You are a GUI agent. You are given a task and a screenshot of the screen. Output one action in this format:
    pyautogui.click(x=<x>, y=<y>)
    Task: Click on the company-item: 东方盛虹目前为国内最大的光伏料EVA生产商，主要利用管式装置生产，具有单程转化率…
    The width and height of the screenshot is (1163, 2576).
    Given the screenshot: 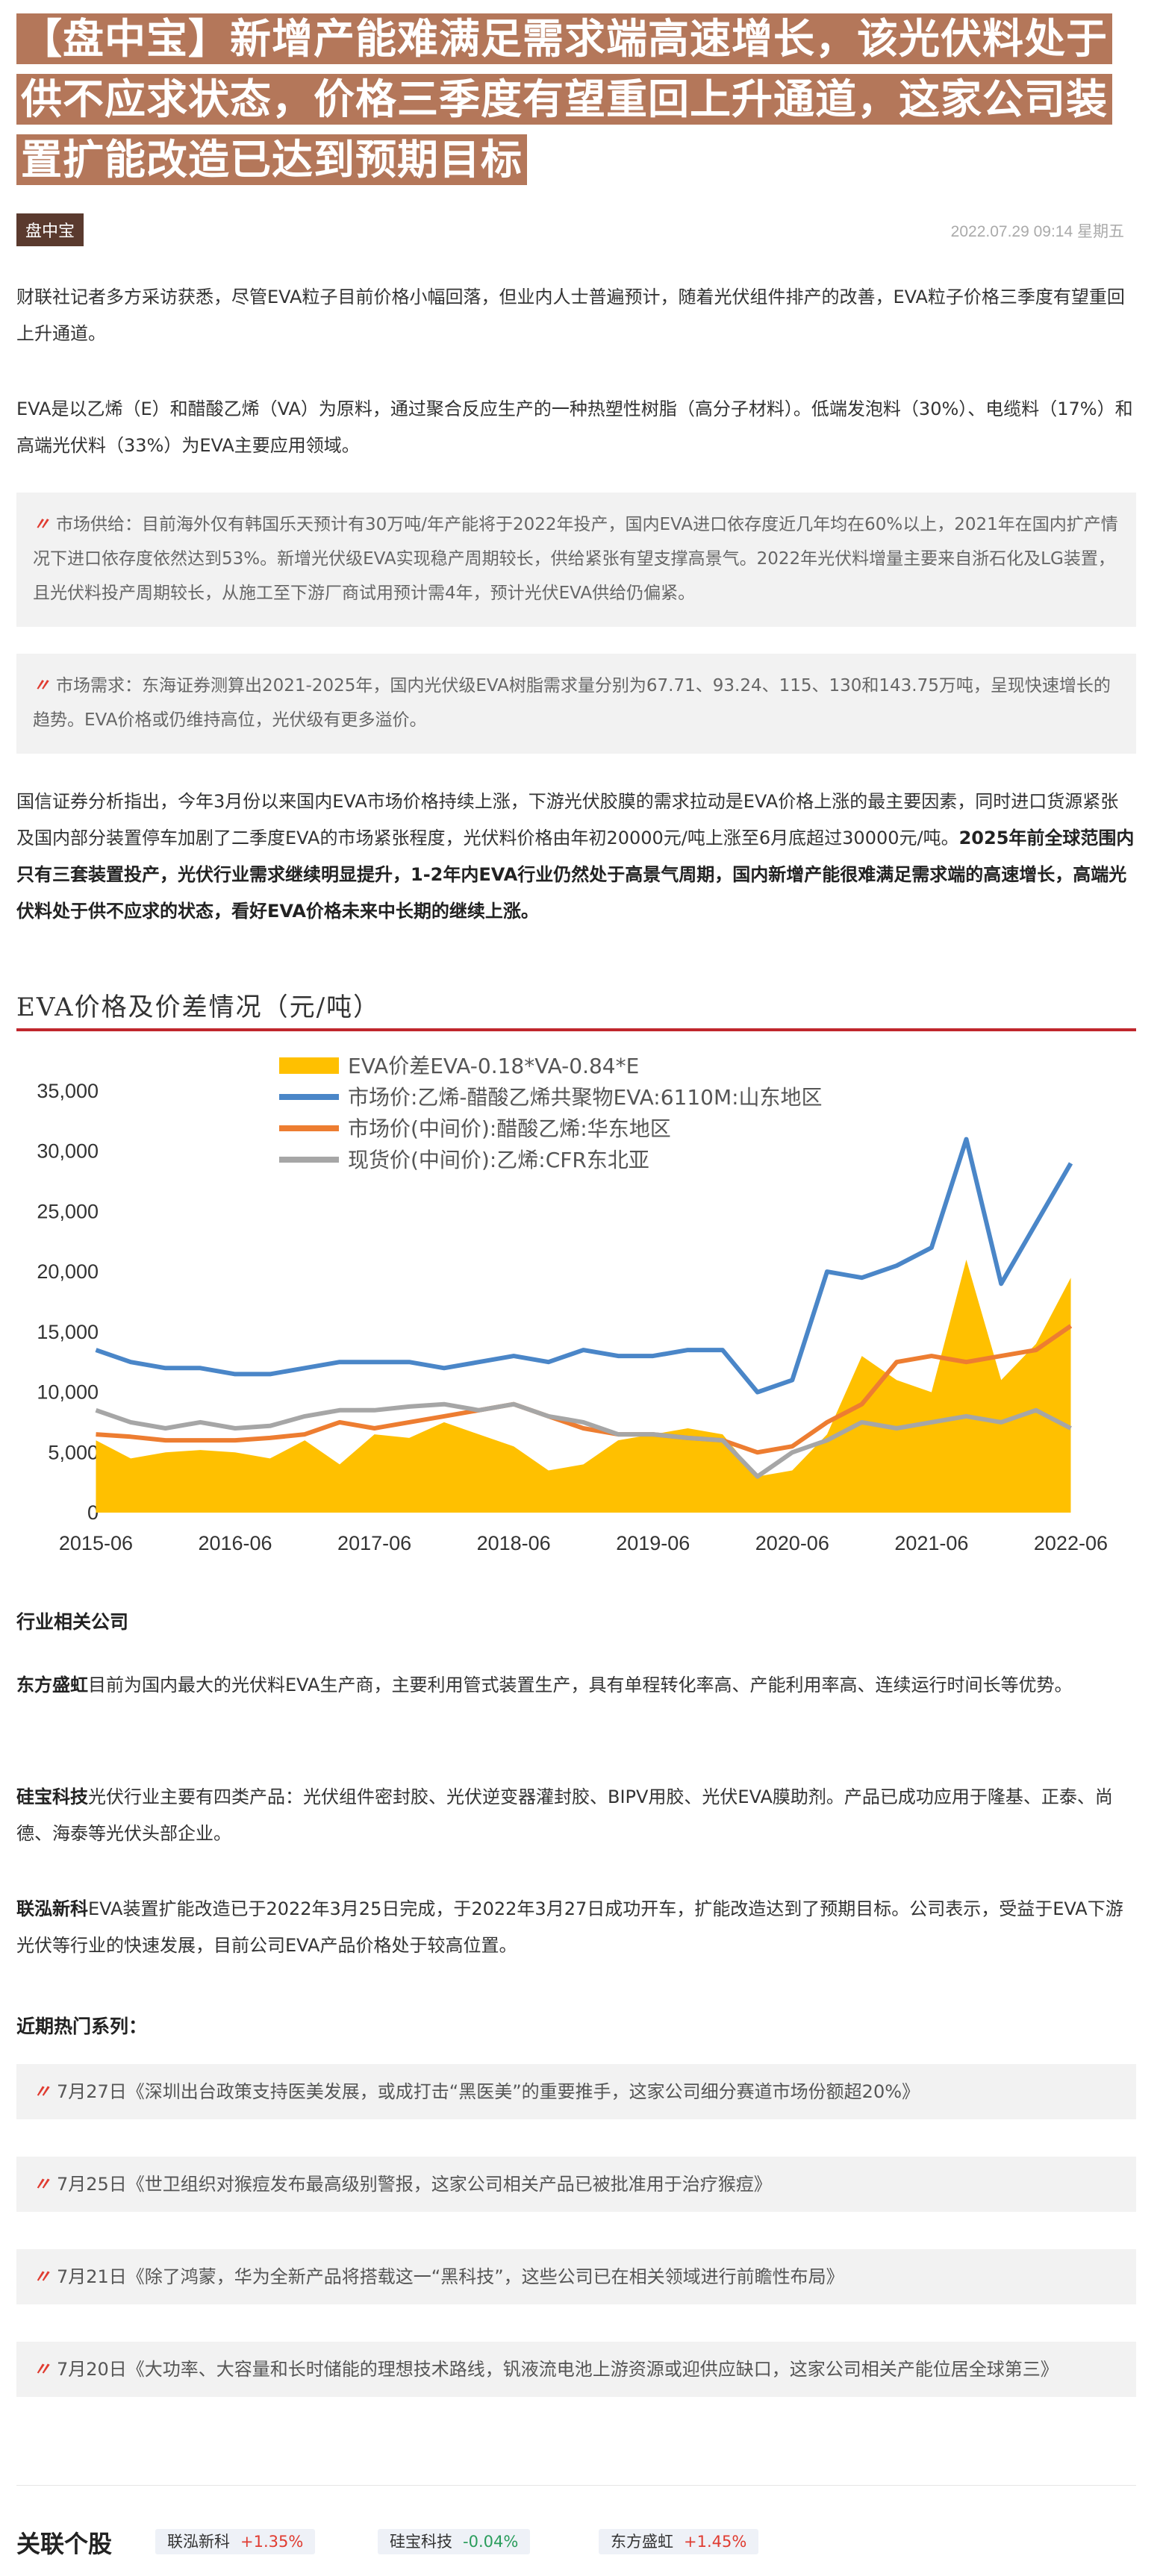 What is the action you would take?
    pyautogui.click(x=576, y=1685)
    